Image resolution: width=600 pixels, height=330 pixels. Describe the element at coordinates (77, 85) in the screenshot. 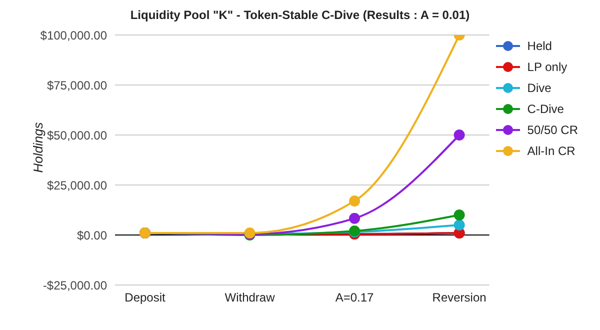

I see `y-tick-label: $75,000.00` at that location.